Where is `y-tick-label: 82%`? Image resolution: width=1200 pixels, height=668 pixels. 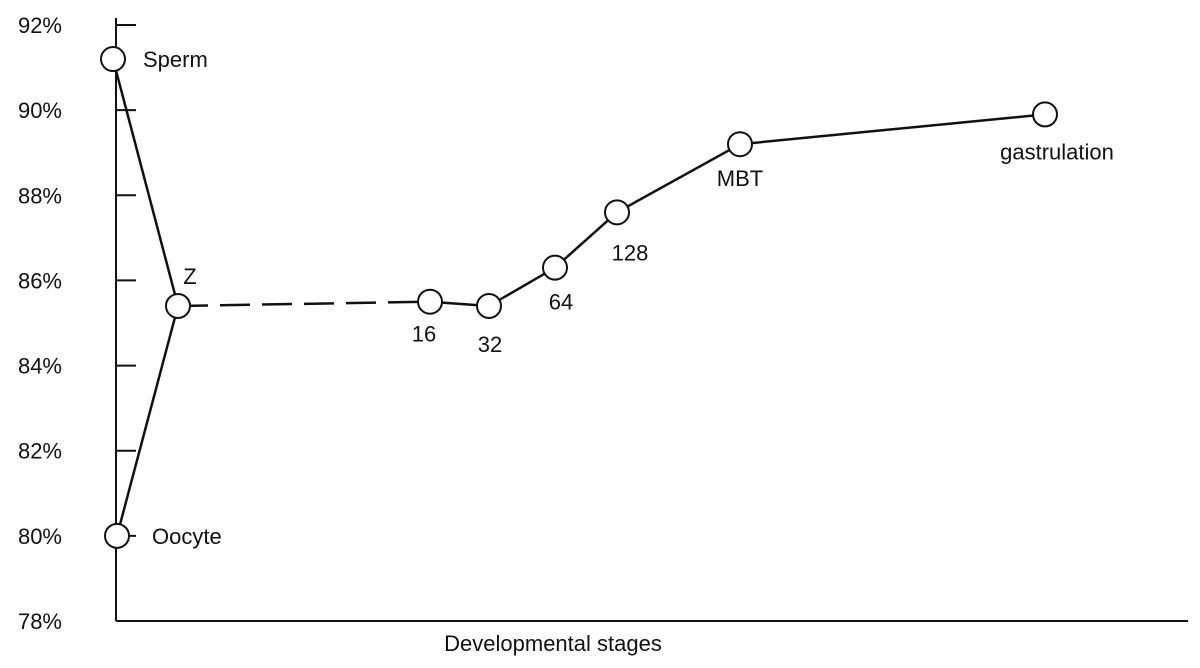
y-tick-label: 82% is located at coordinates (40, 451).